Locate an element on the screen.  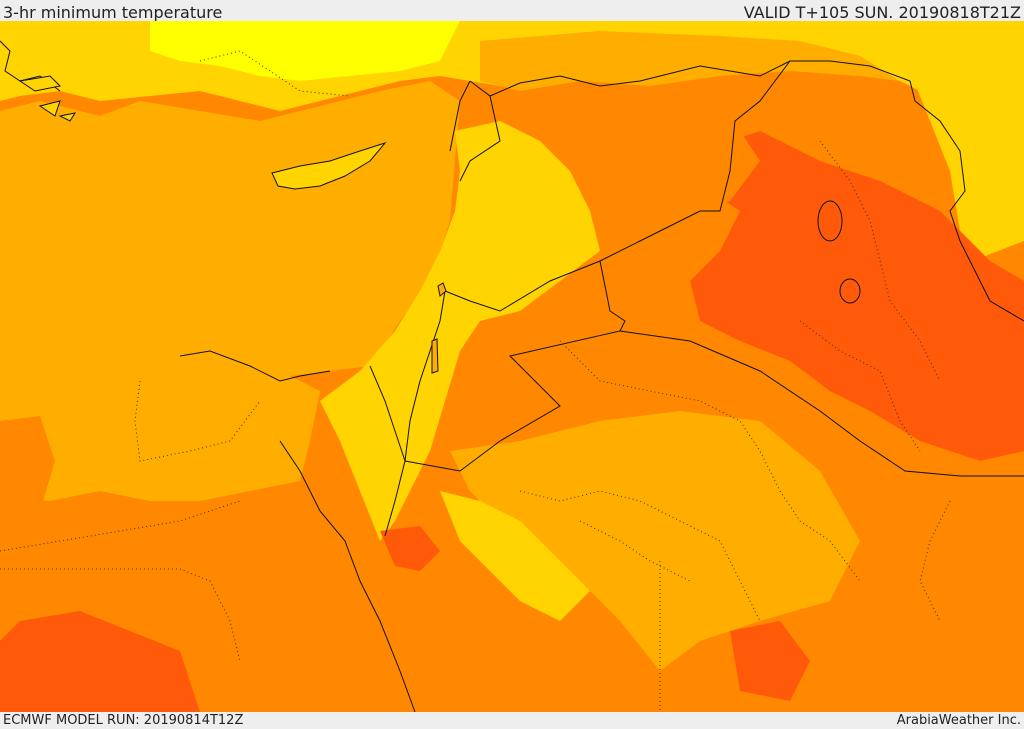
levant-warm-inner is located at coordinates (520, 226).